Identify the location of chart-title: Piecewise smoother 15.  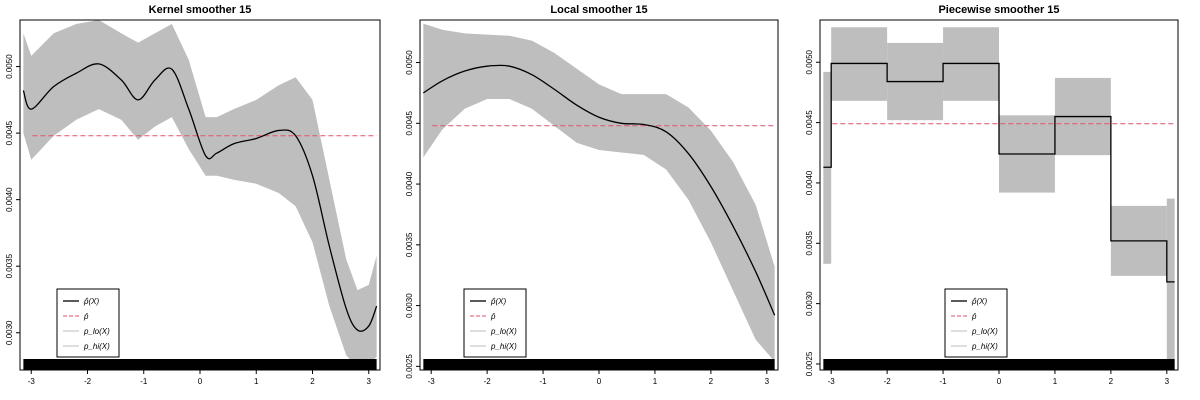
(998, 10).